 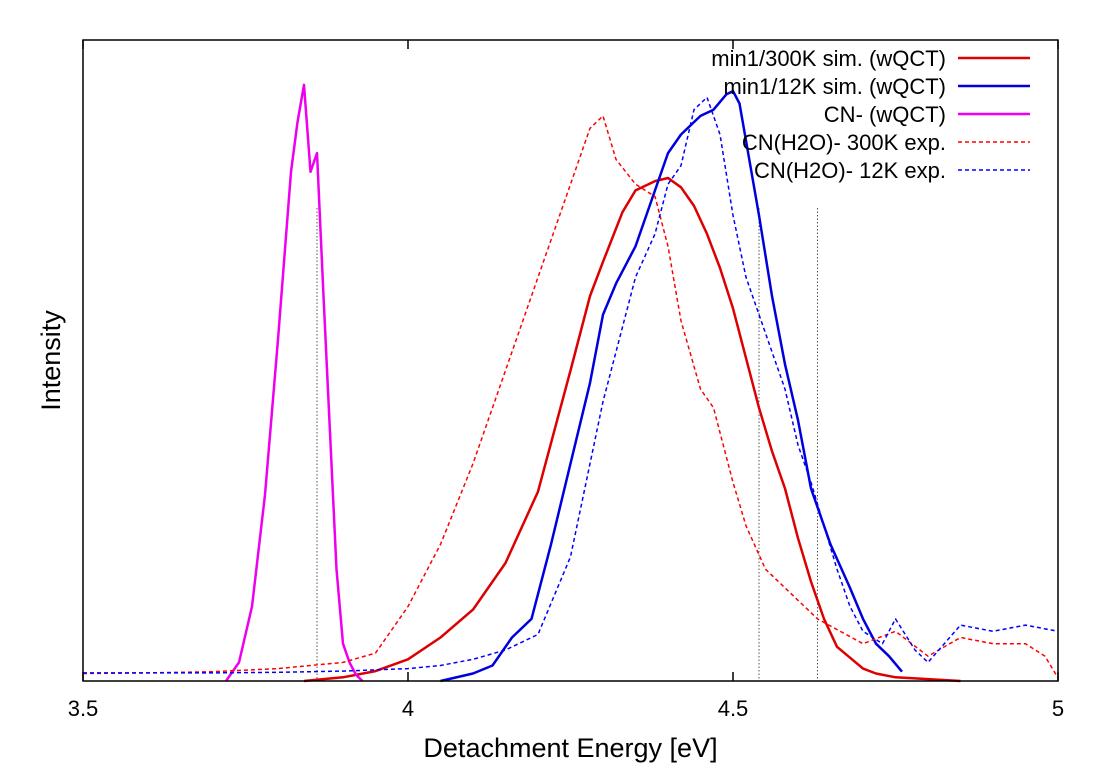 I want to click on legend-label-4: CN(H2O)- 12K exp., so click(x=850, y=170).